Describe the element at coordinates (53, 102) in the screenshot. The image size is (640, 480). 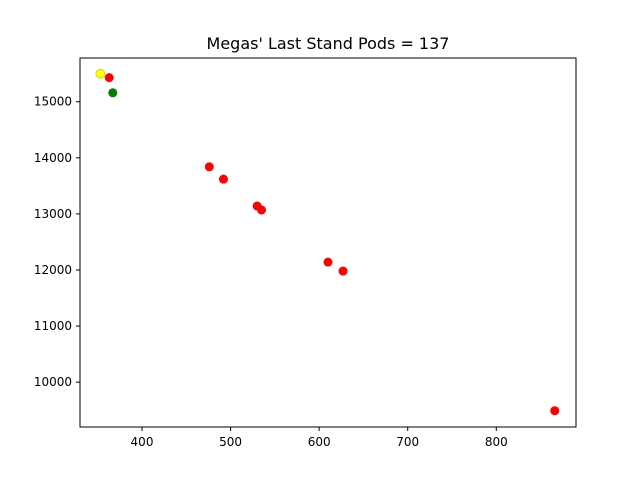
I see `y-tick-label: 15000` at that location.